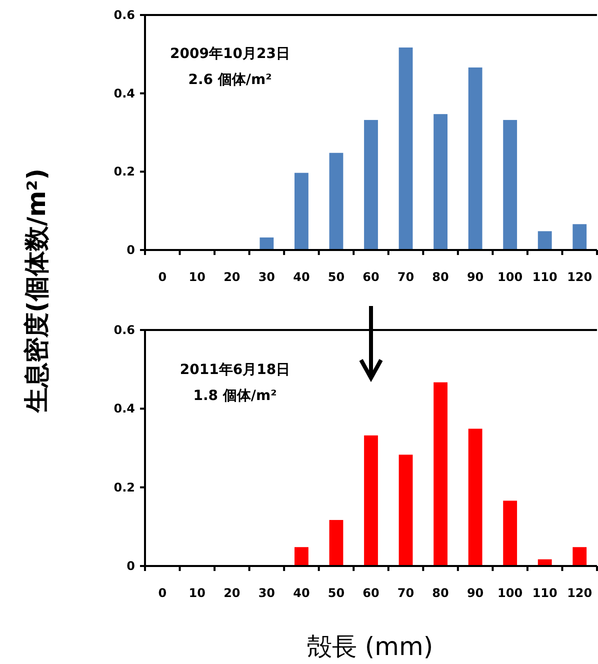  What do you see at coordinates (230, 80) in the screenshot?
I see `annotation: 2.6 個体/m²` at bounding box center [230, 80].